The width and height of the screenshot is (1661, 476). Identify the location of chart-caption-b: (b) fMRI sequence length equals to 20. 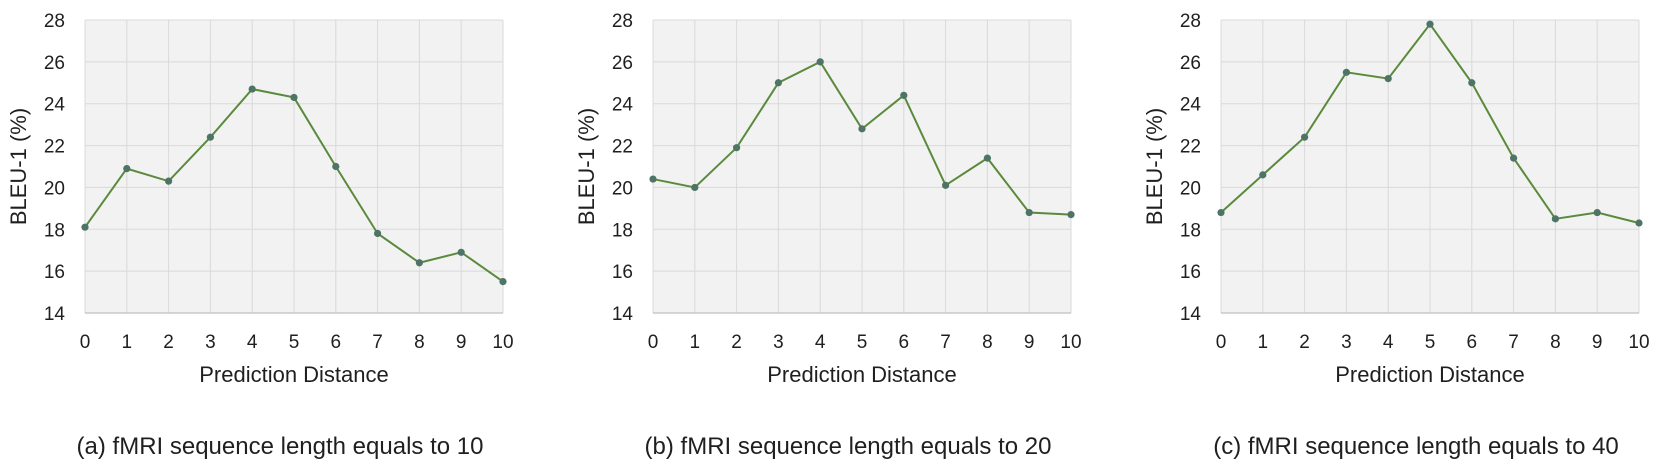
(848, 446).